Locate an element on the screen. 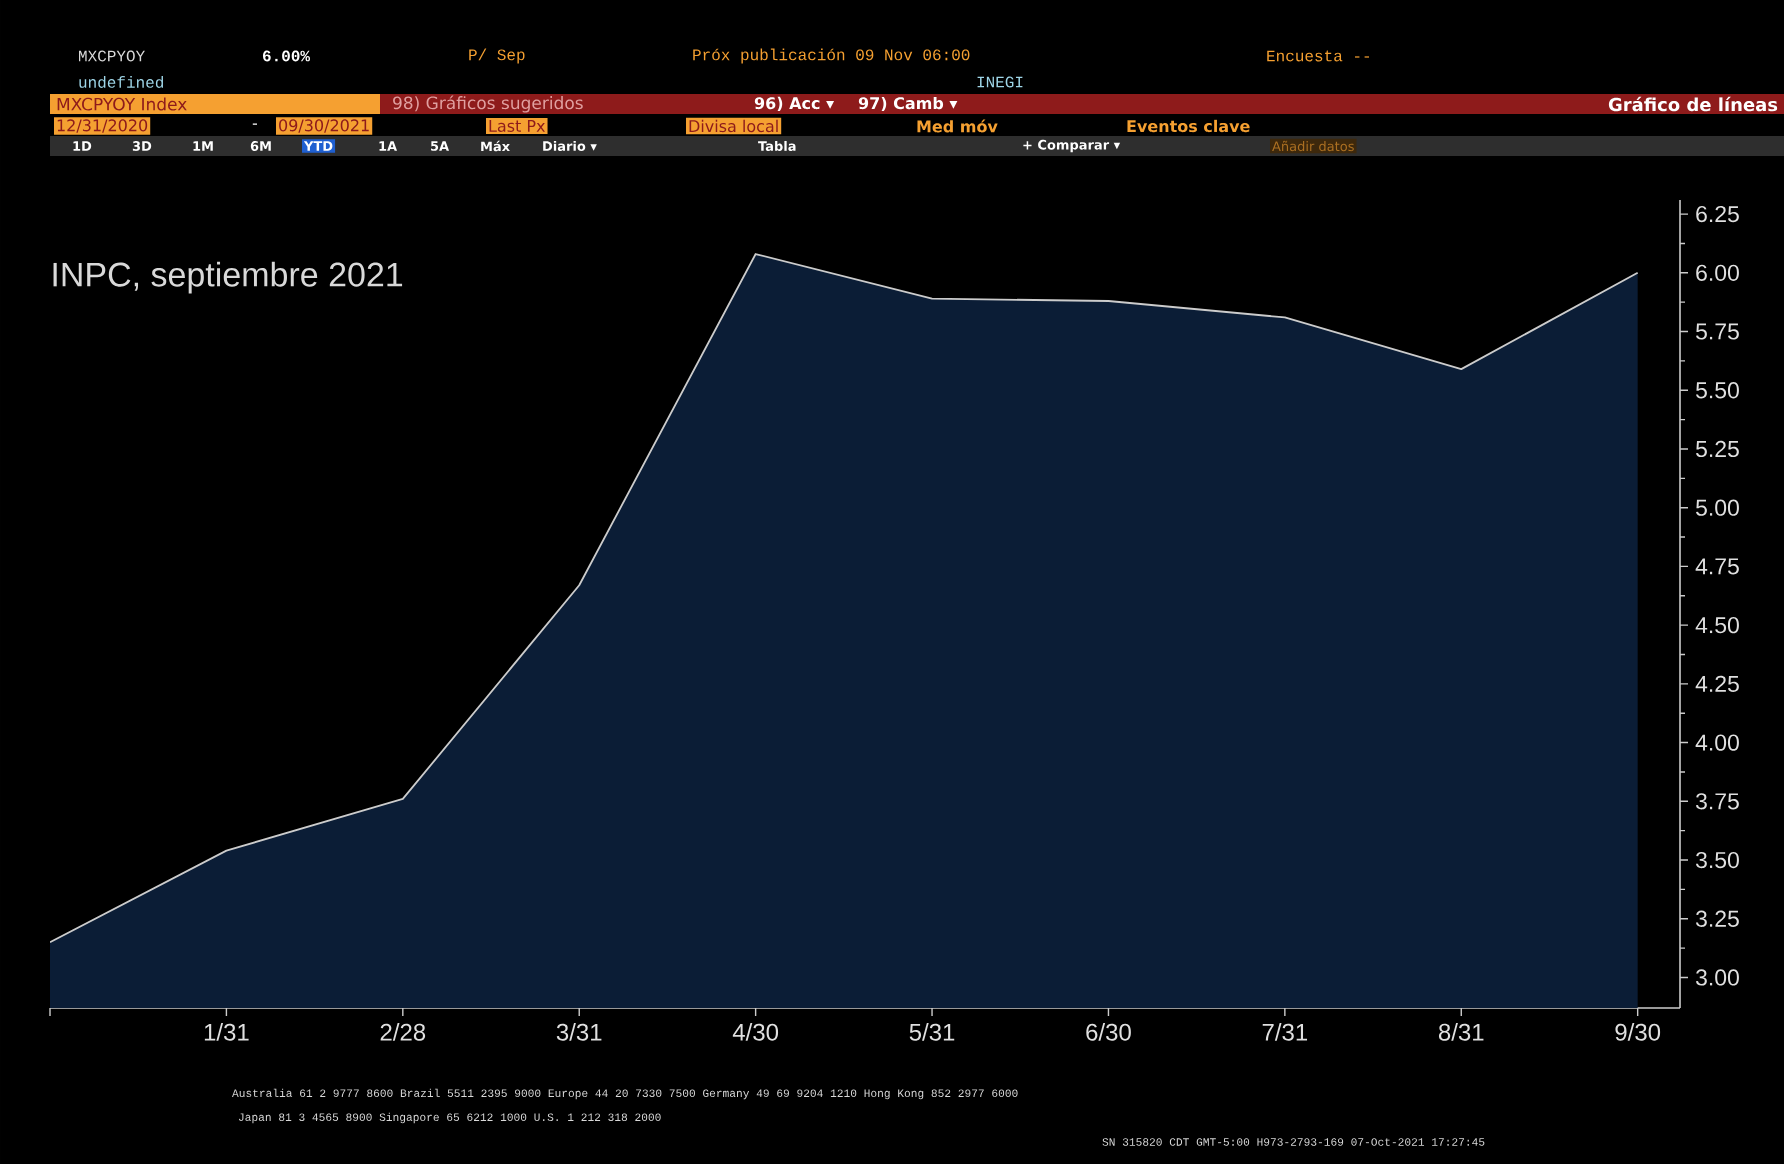  y-tick-label: 5.50 is located at coordinates (1717, 390).